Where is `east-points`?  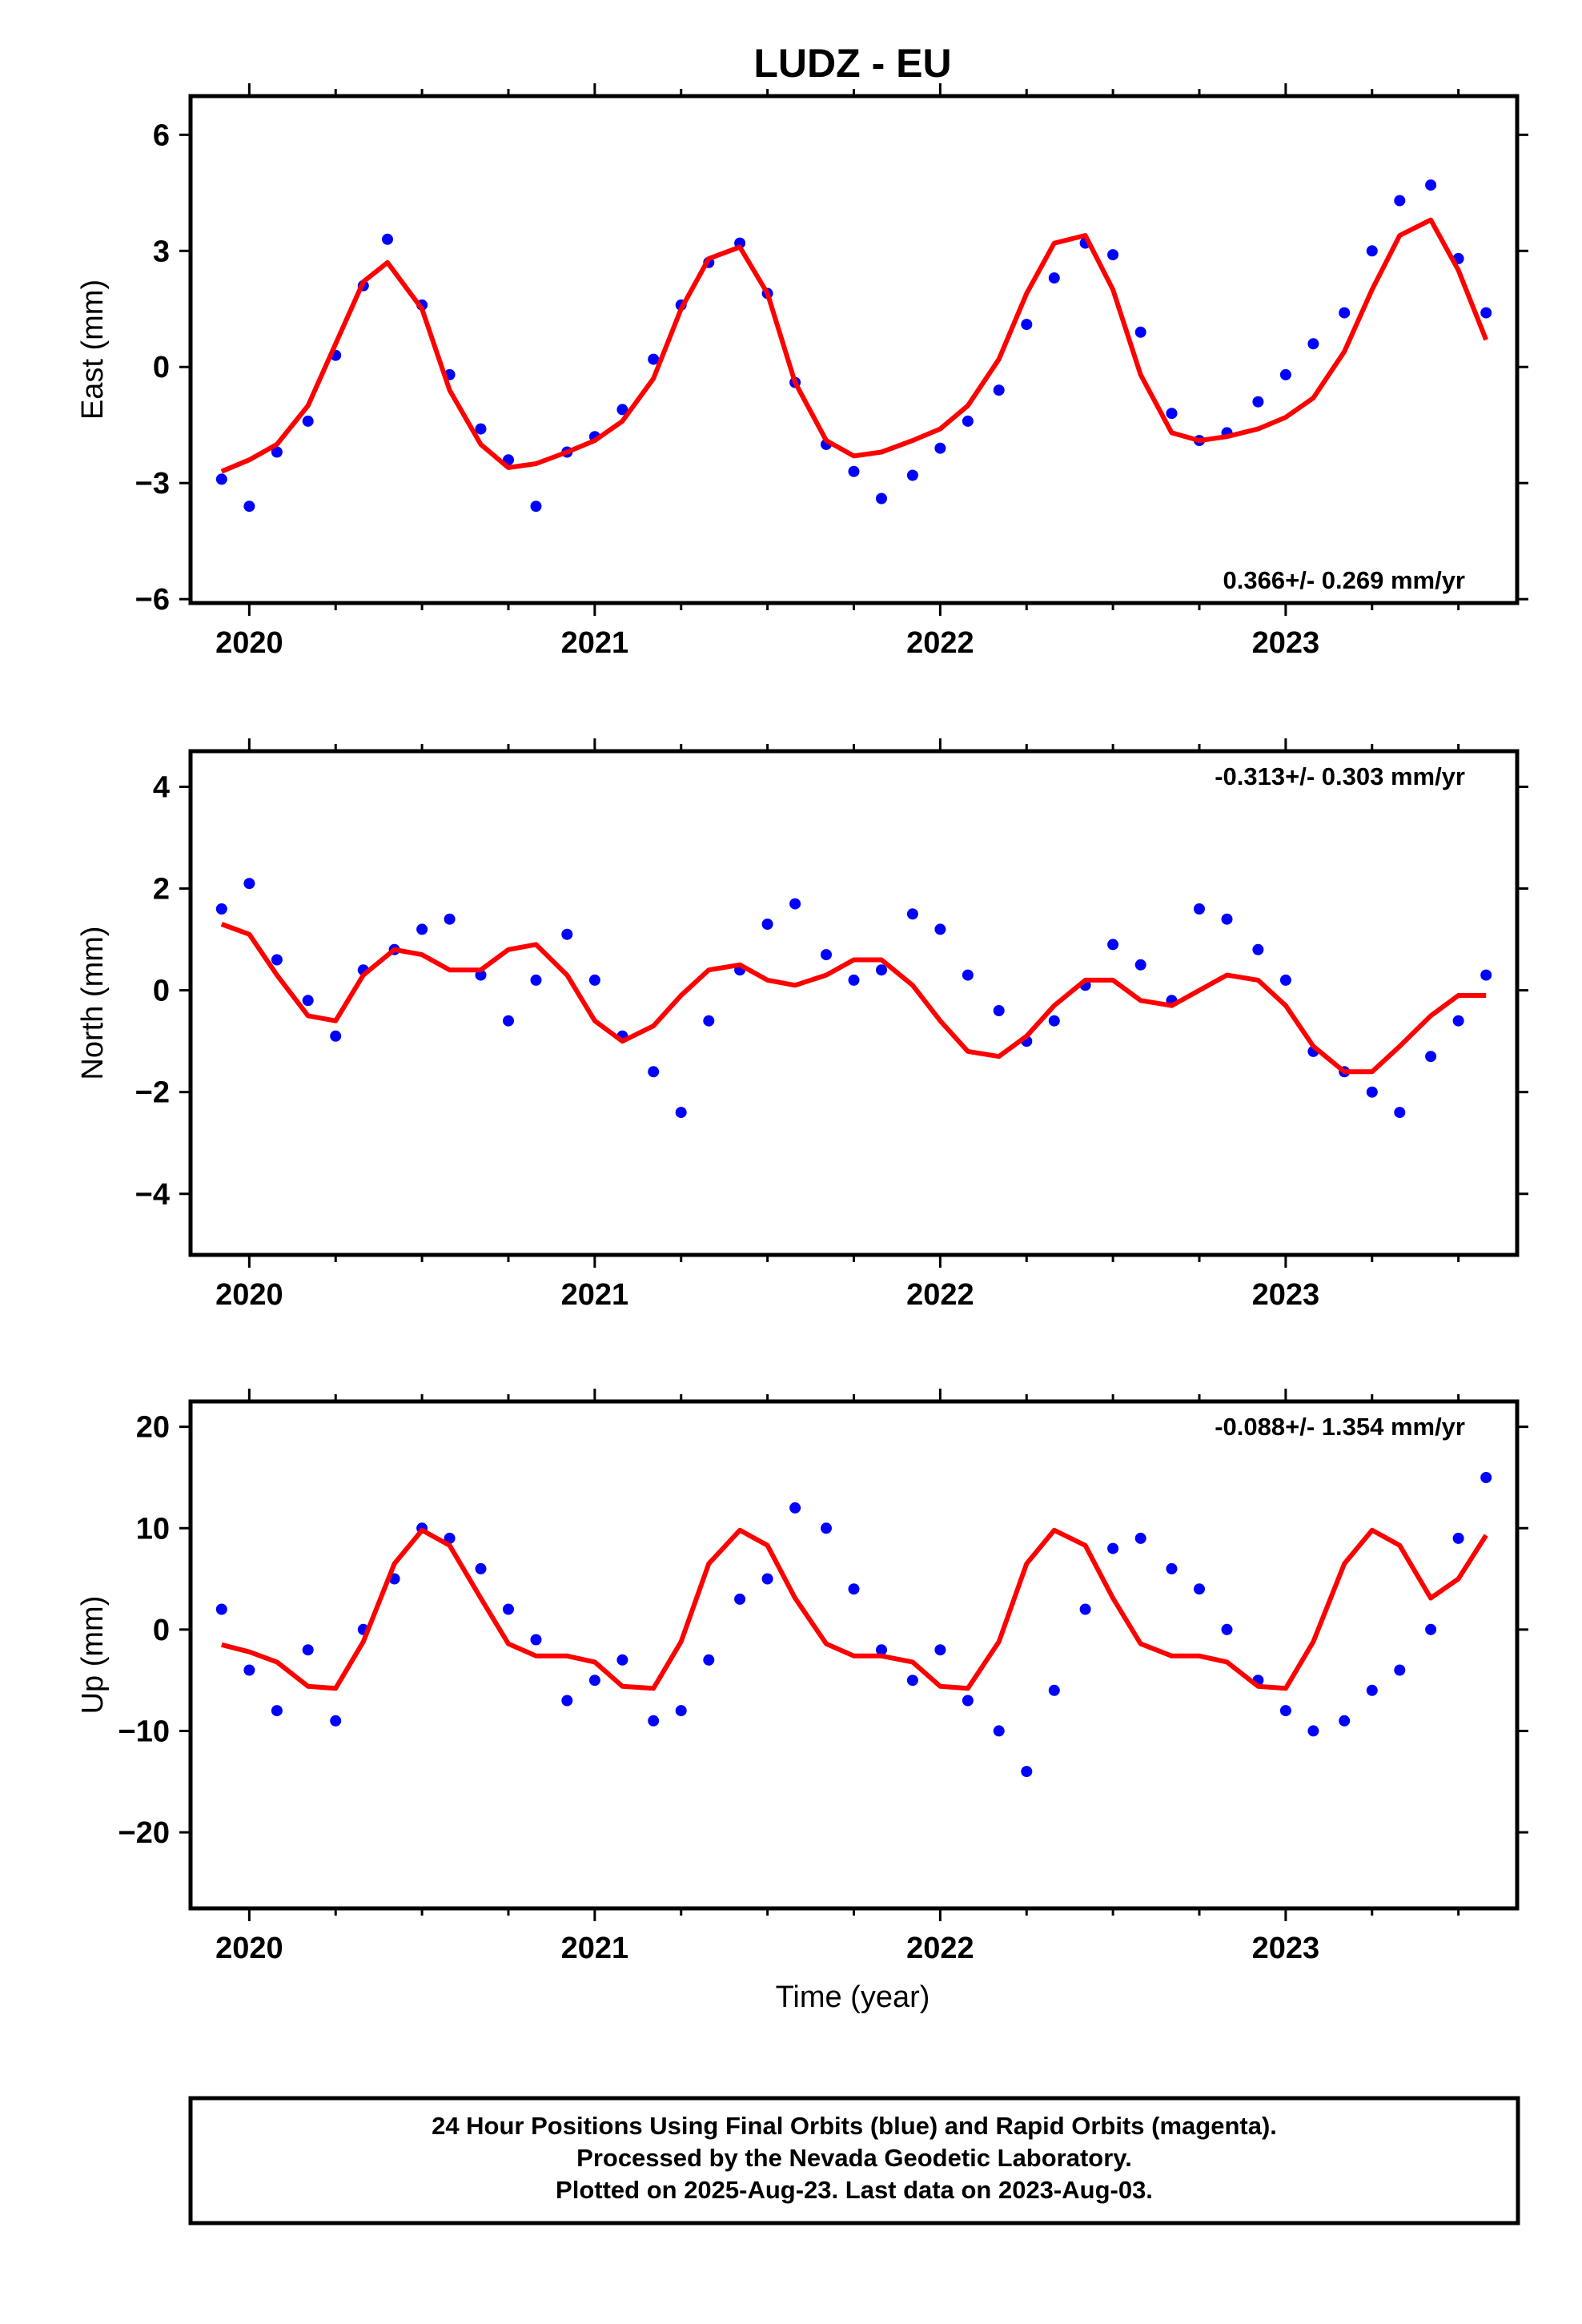 east-points is located at coordinates (853, 346).